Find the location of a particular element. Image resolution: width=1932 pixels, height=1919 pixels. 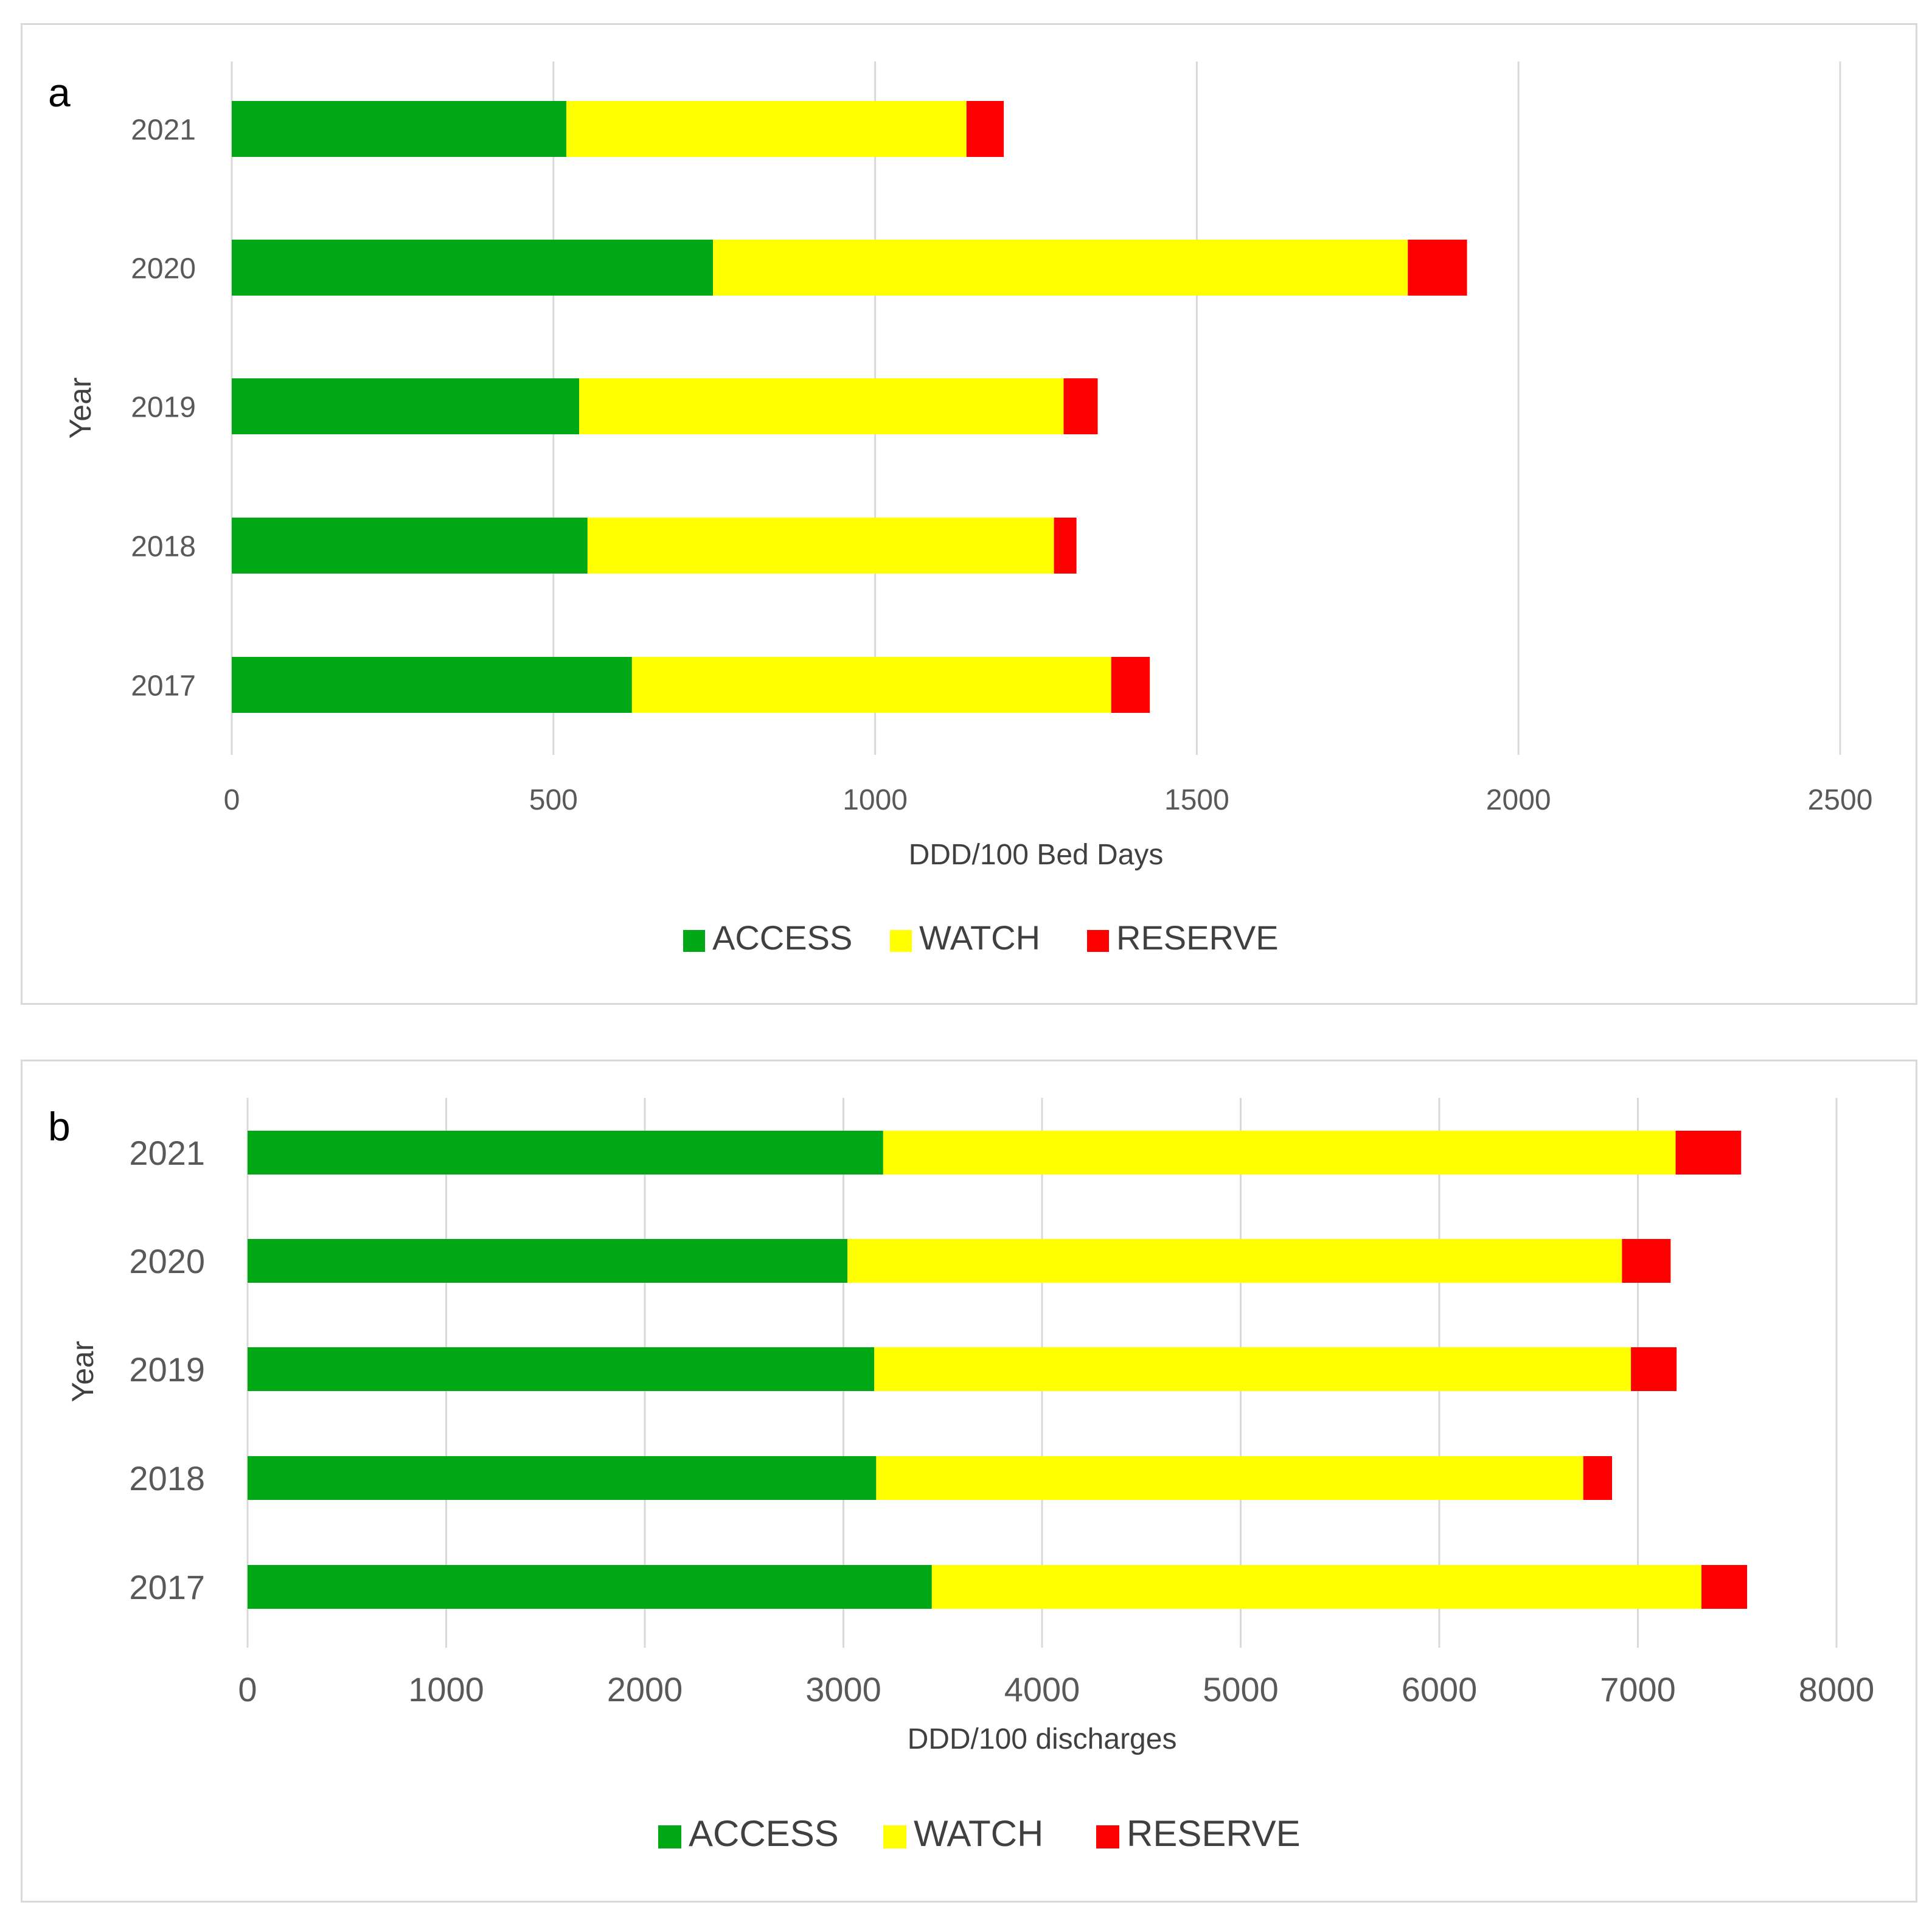

panel-label: b is located at coordinates (59, 1126).